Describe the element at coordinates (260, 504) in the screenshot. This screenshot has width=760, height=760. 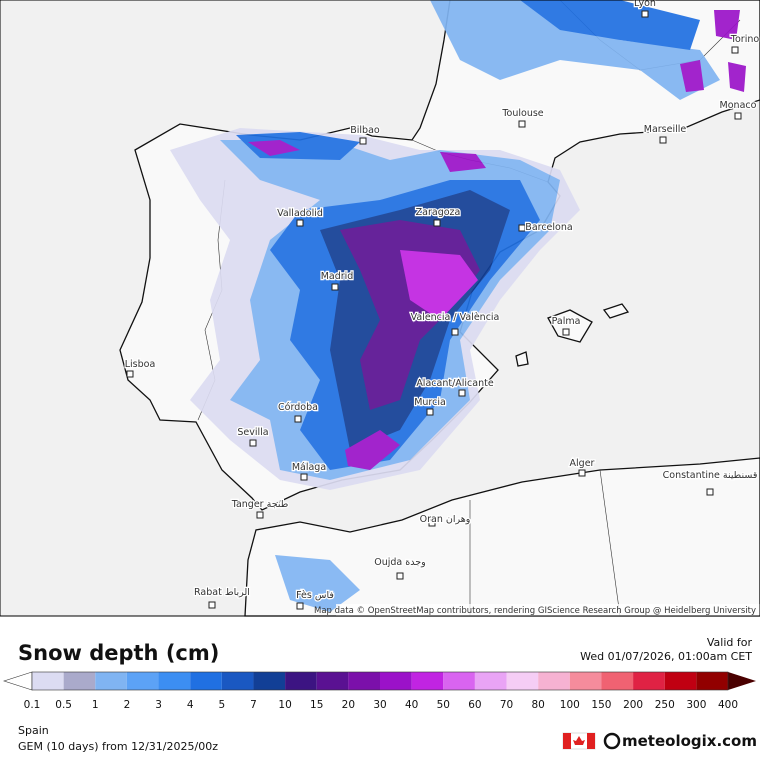
I see `city-label: Tanger طنجة` at that location.